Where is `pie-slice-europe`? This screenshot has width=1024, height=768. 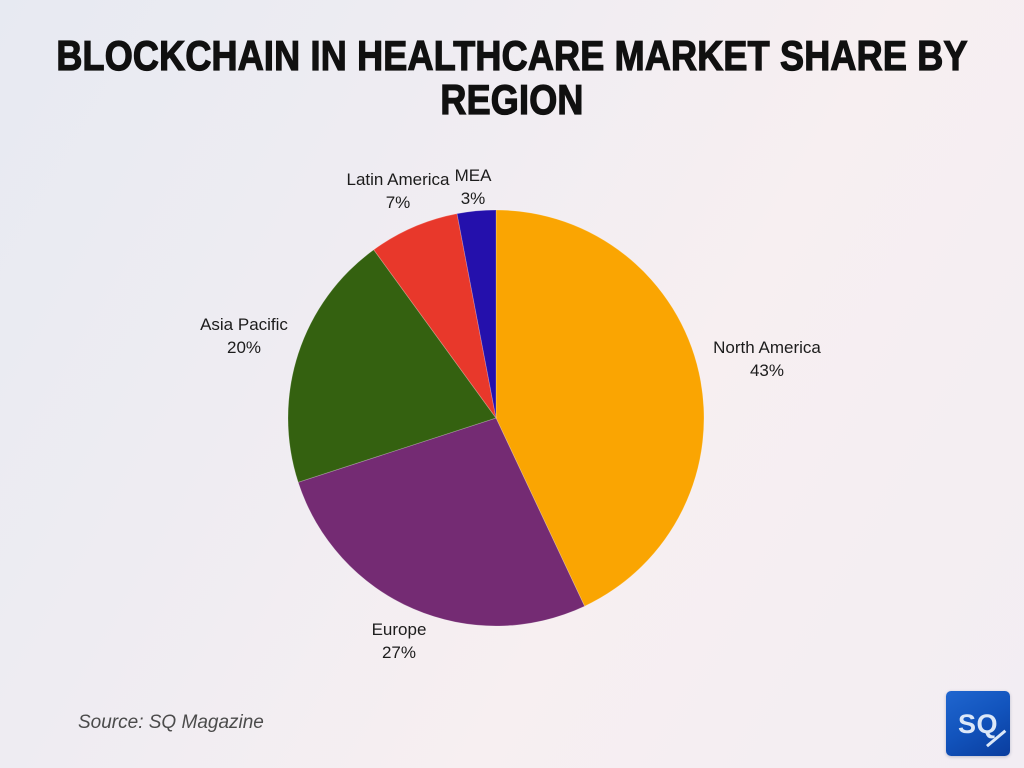
pie-slice-europe is located at coordinates (441, 522).